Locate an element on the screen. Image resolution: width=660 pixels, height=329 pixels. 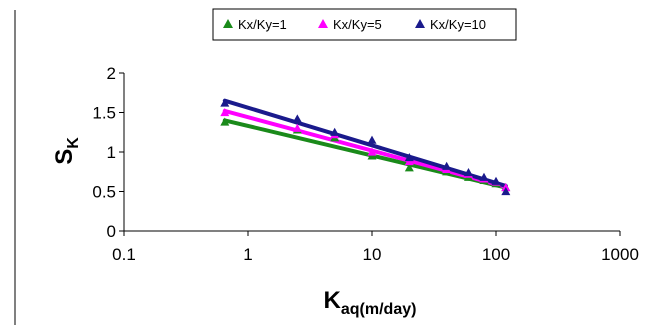
x-tick-label: 0.1 is located at coordinates (124, 254).